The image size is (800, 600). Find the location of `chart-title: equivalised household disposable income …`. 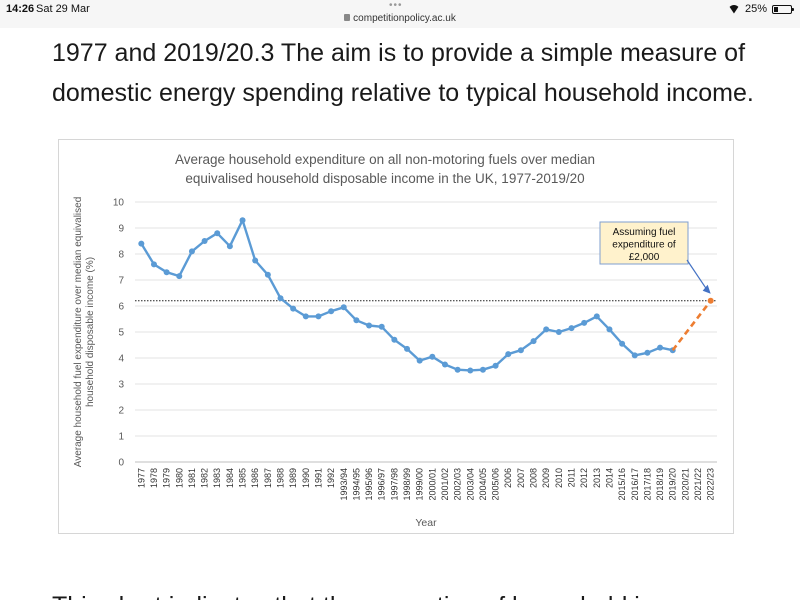

chart-title: equivalised household disposable income … is located at coordinates (384, 178).